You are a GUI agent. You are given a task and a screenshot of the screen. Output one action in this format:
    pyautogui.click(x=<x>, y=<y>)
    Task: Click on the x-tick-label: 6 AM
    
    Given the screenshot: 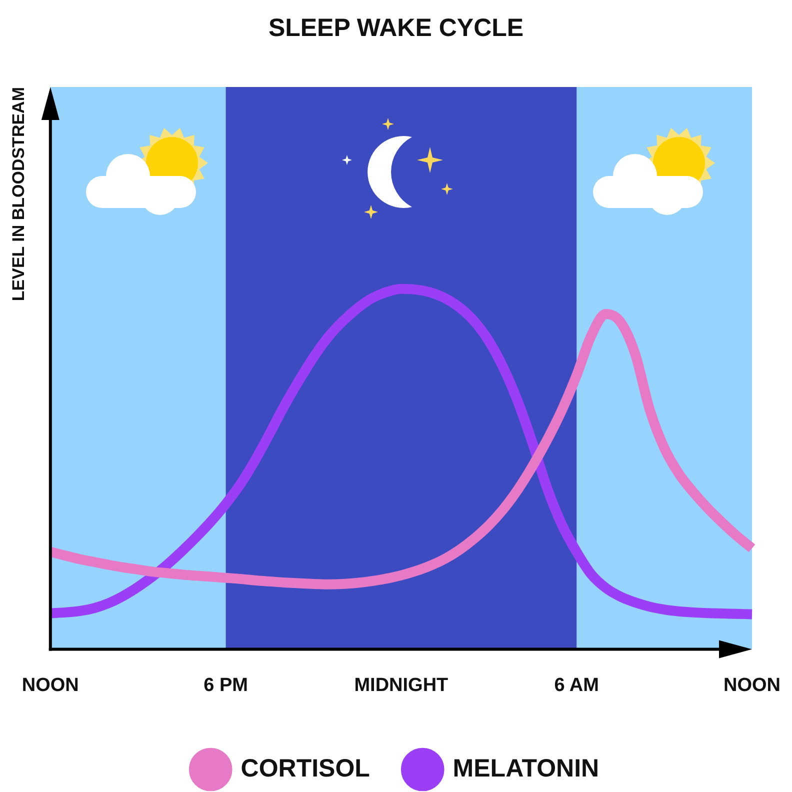 What is the action you would take?
    pyautogui.click(x=576, y=685)
    